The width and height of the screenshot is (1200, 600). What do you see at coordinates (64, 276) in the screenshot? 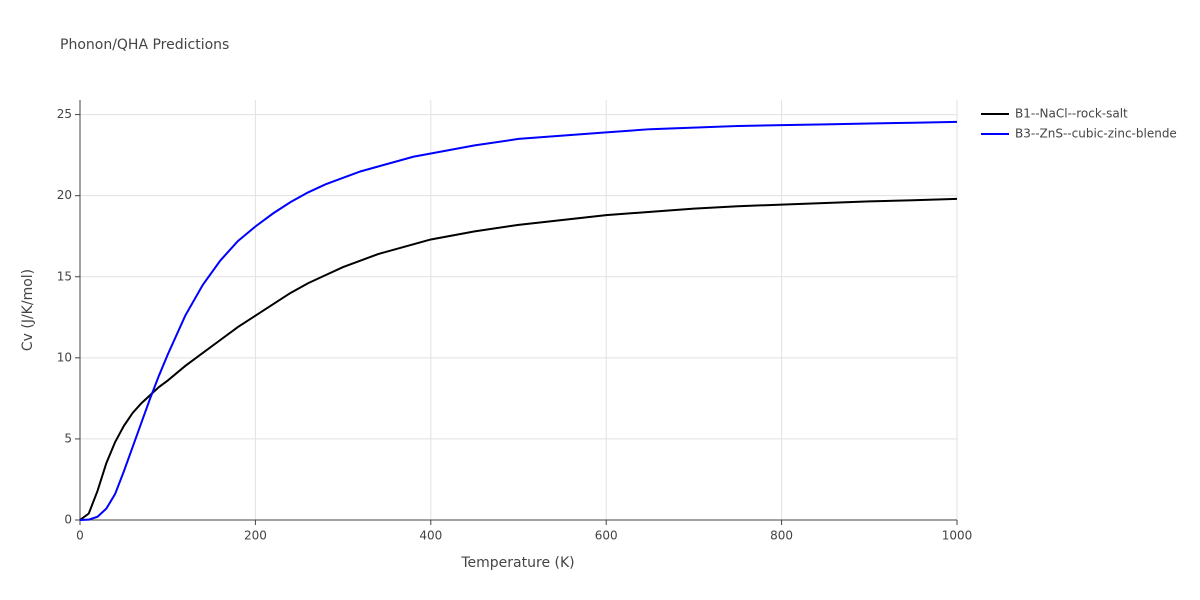
I see `y-tick-label: 15` at bounding box center [64, 276].